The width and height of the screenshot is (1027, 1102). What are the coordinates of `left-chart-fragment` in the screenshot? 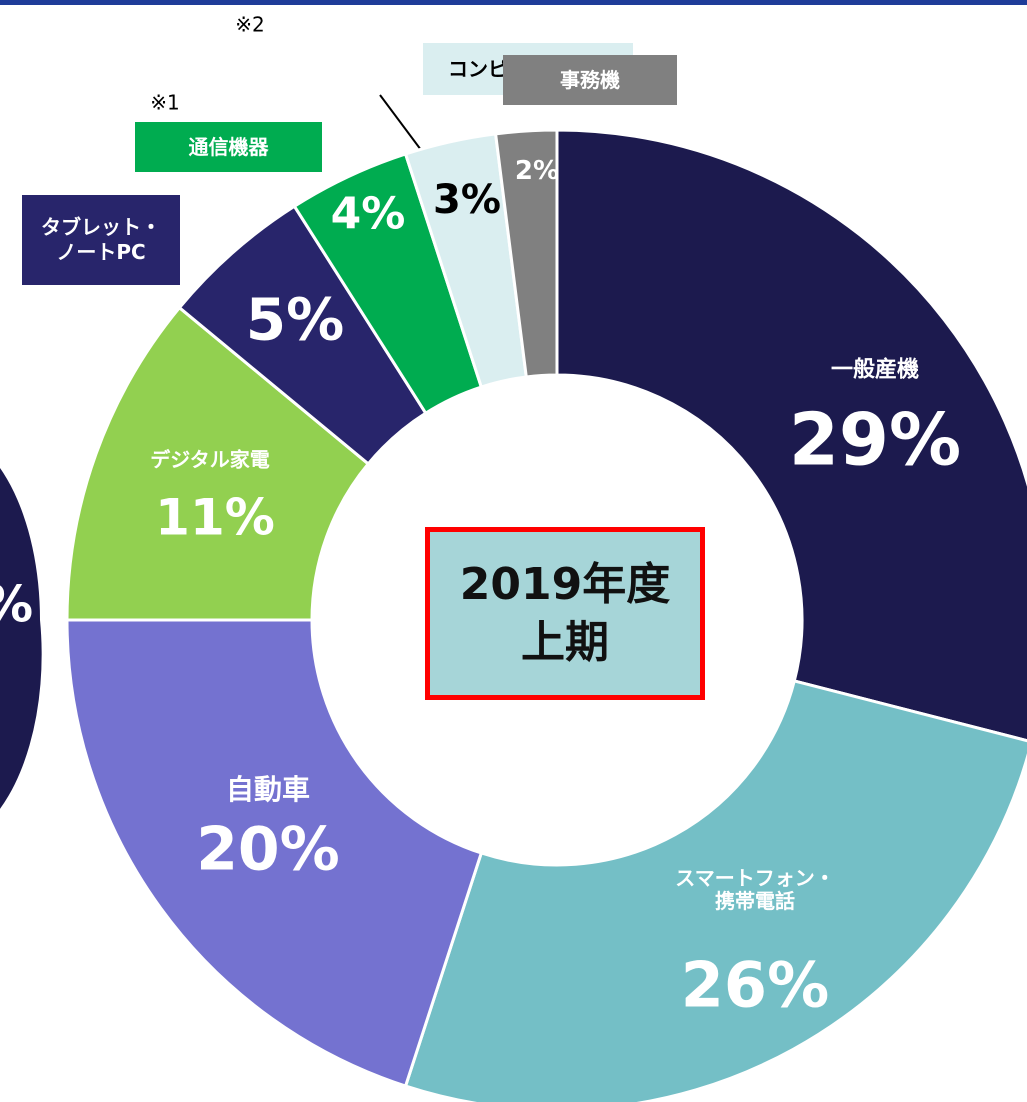 It's located at (21, 638).